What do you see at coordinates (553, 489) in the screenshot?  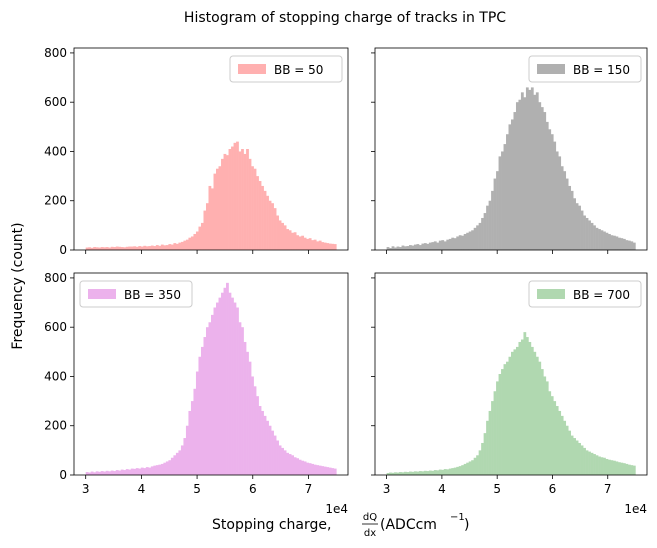 I see `x-tick-label: 6` at bounding box center [553, 489].